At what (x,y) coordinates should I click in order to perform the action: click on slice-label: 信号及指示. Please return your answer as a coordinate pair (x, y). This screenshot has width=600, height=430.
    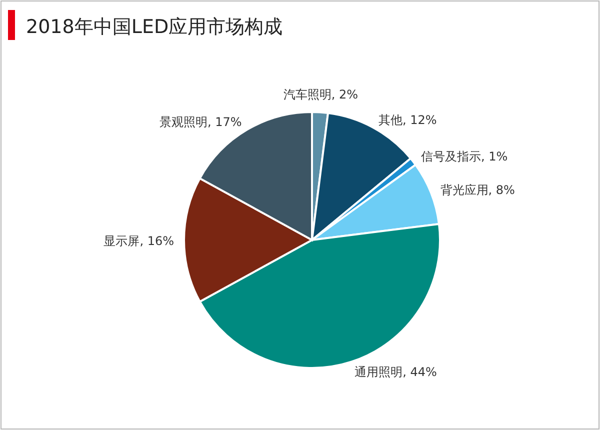
    Looking at the image, I should click on (451, 156).